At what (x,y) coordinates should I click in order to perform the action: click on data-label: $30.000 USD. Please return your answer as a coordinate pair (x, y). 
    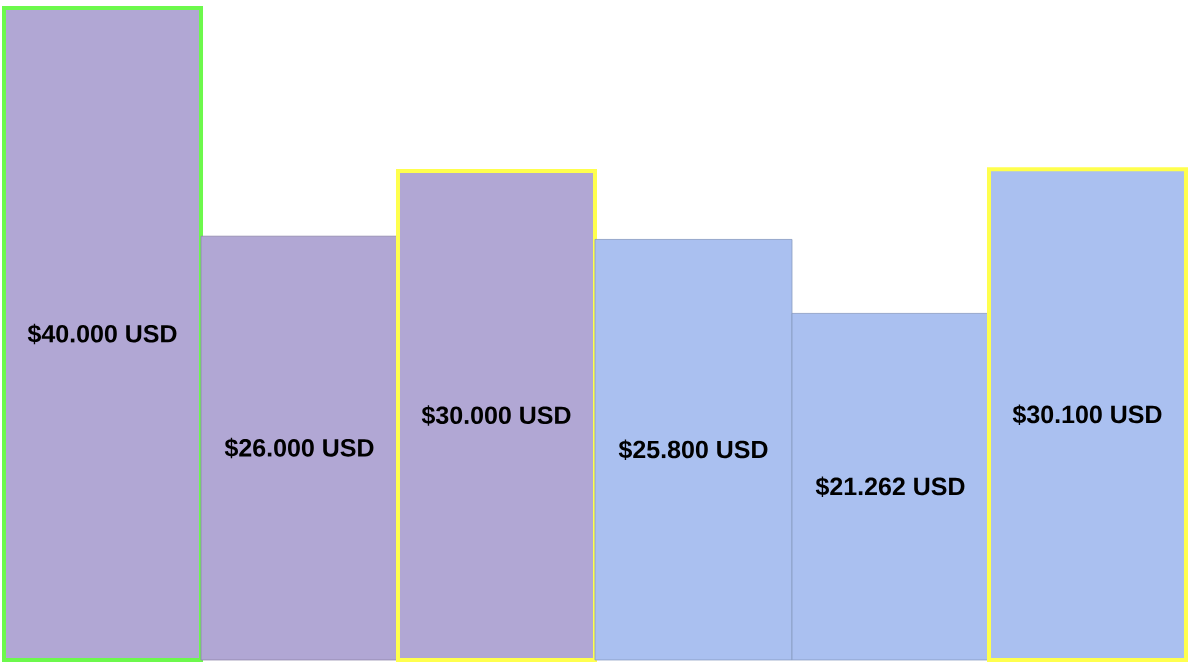
    Looking at the image, I should click on (496, 415).